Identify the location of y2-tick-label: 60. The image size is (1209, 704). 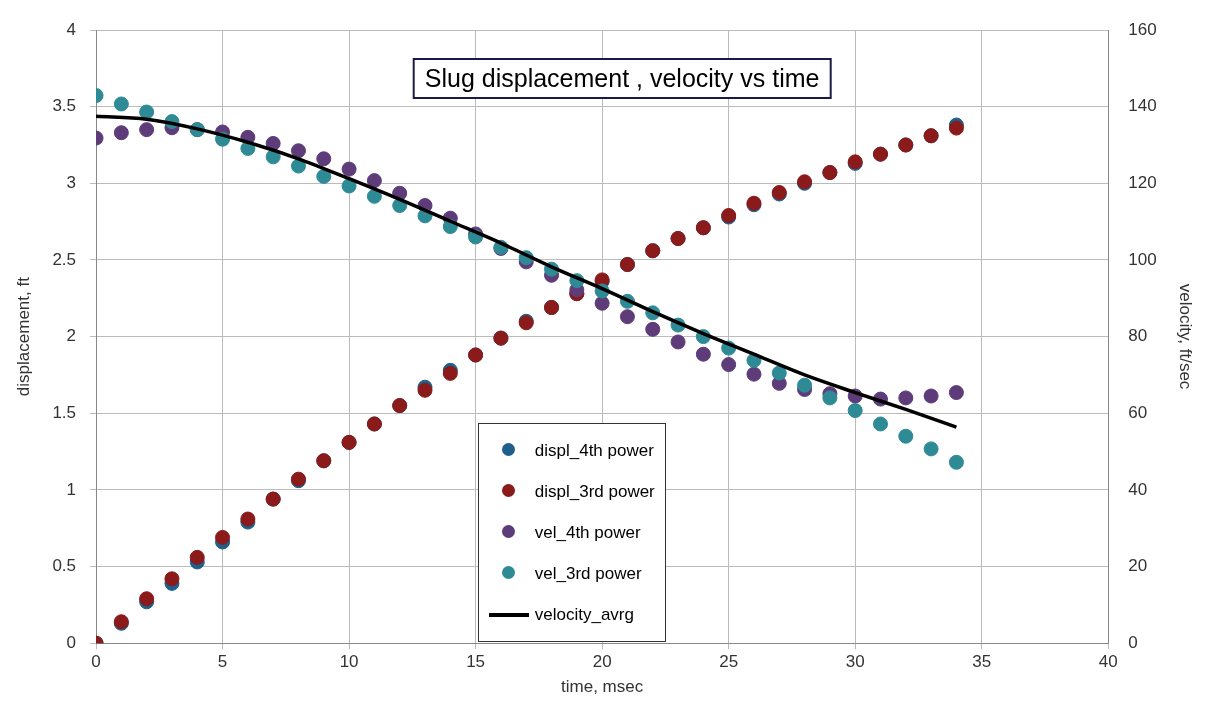
(1138, 412).